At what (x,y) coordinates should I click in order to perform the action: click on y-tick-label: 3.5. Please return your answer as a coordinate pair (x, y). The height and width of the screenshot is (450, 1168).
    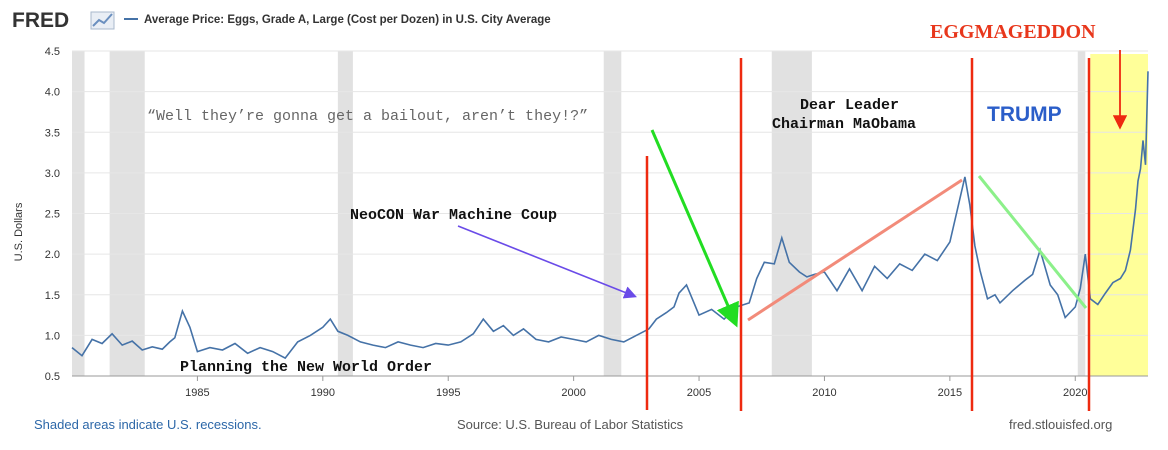
    Looking at the image, I should click on (52, 133).